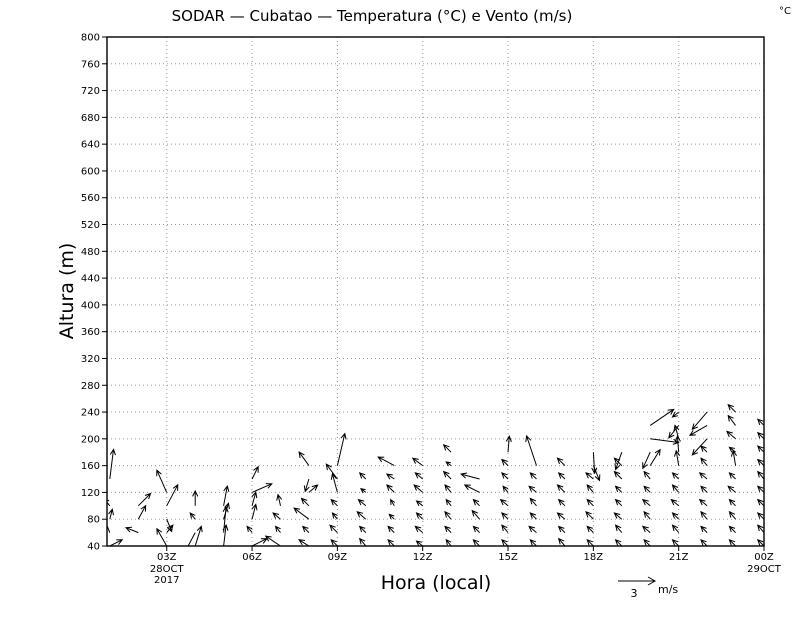 This screenshot has height=618, width=800. Describe the element at coordinates (90, 279) in the screenshot. I see `y-tick-label: 440` at that location.